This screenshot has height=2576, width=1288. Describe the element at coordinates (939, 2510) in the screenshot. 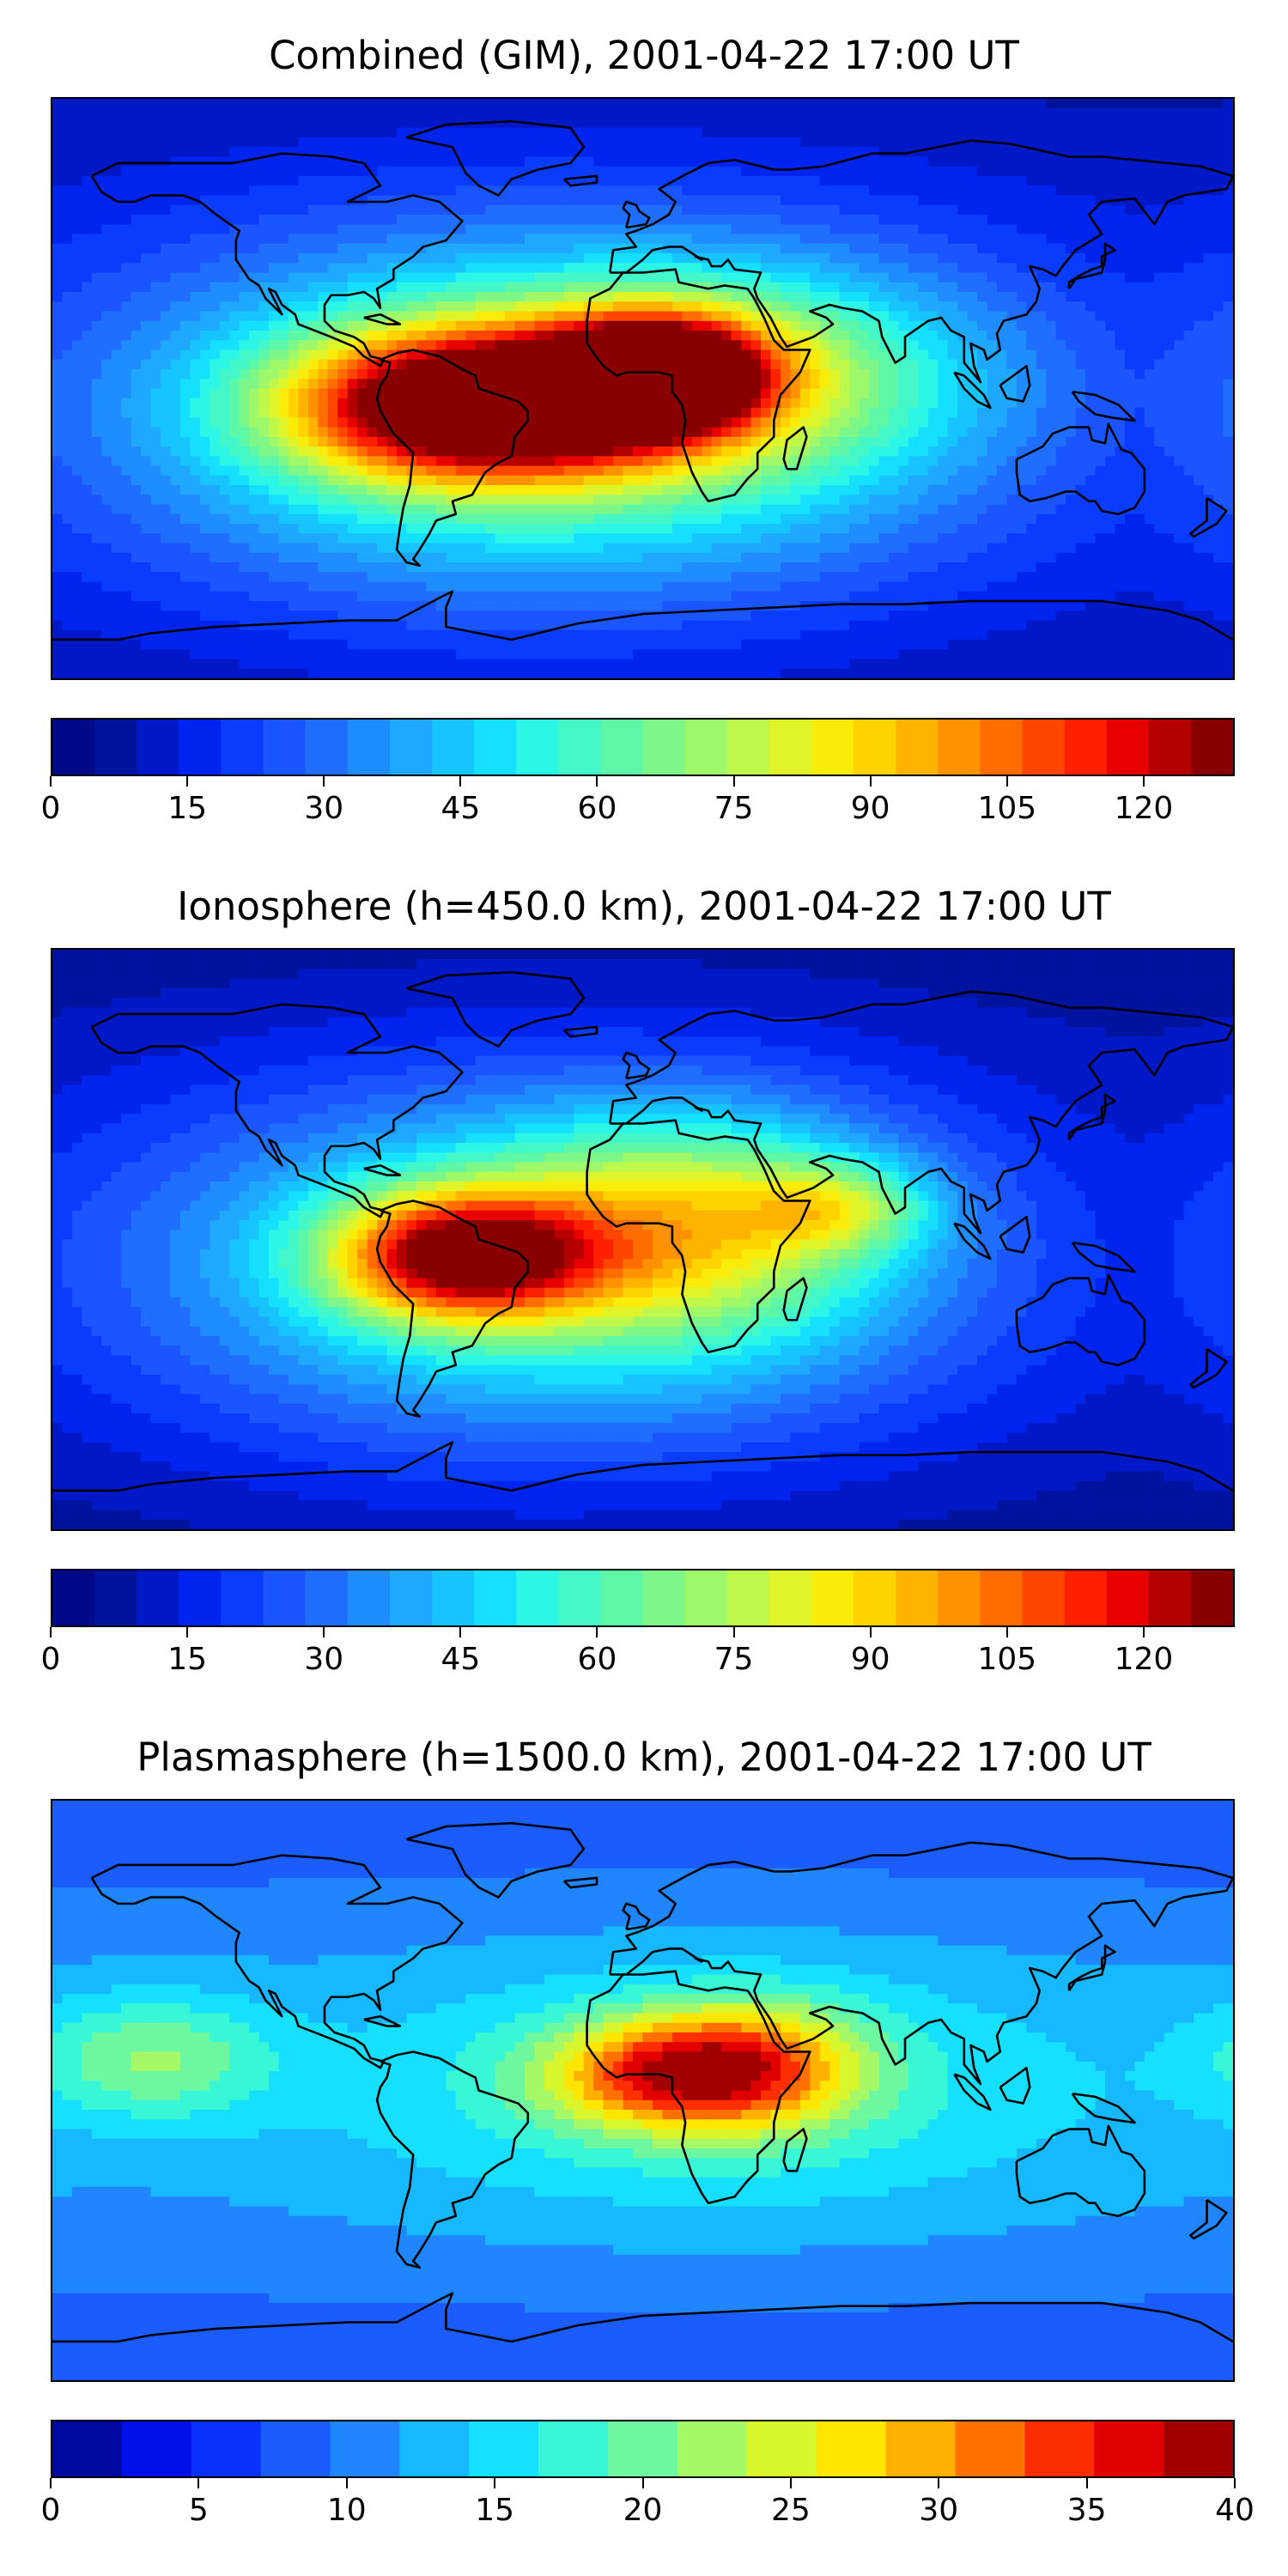

I see `colorbar-tick-label: 30` at that location.